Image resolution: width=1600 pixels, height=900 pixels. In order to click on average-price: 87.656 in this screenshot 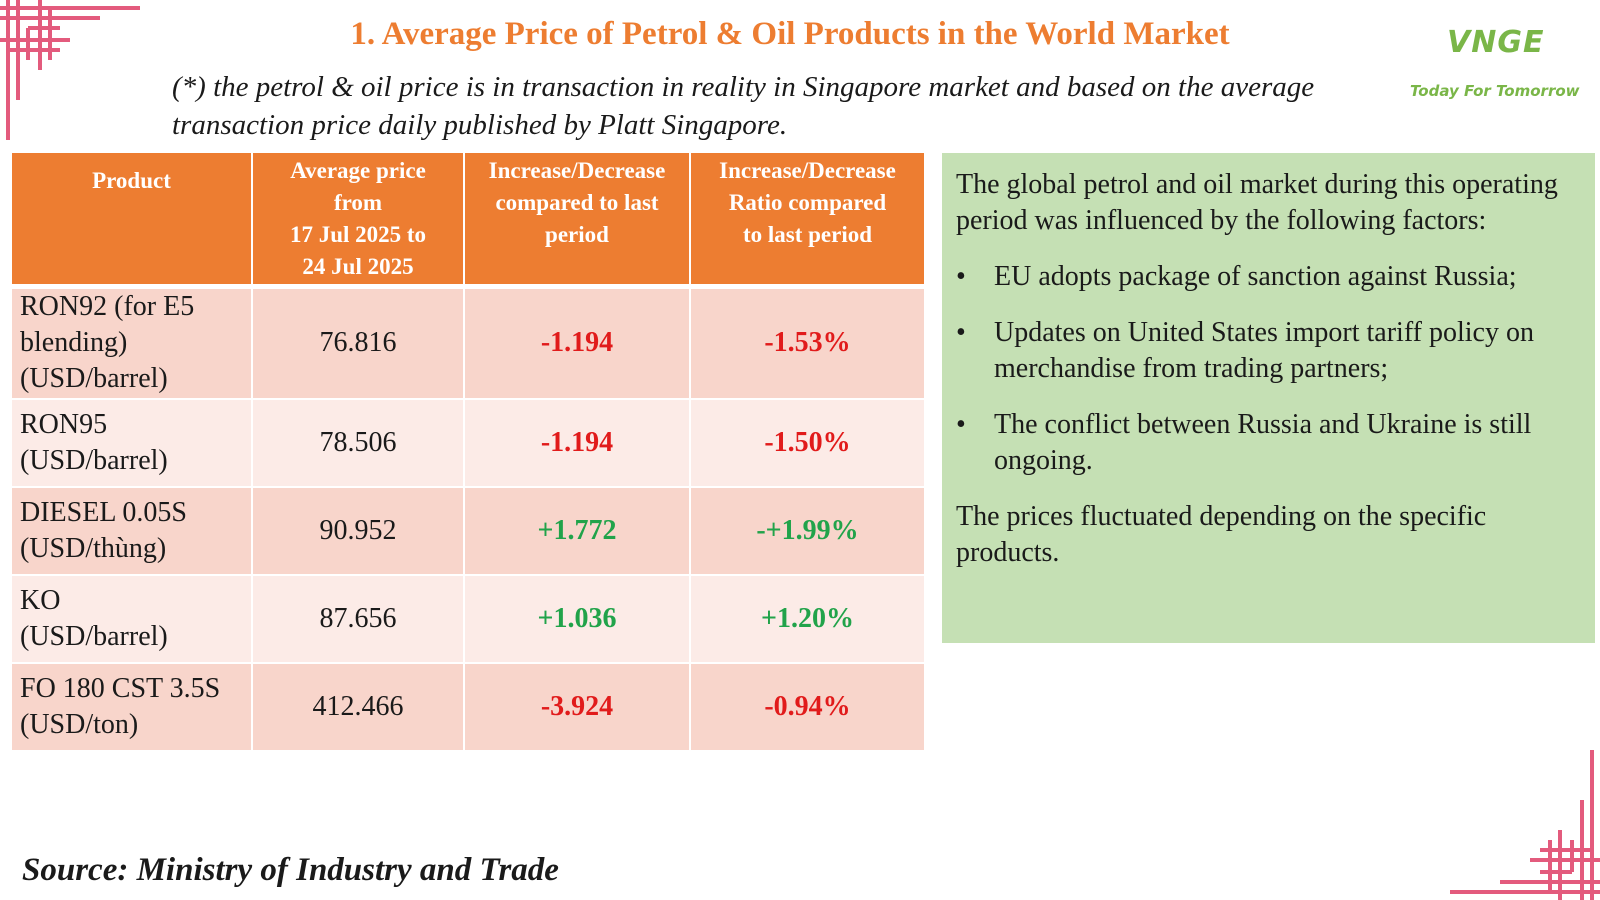, I will do `click(358, 619)`.